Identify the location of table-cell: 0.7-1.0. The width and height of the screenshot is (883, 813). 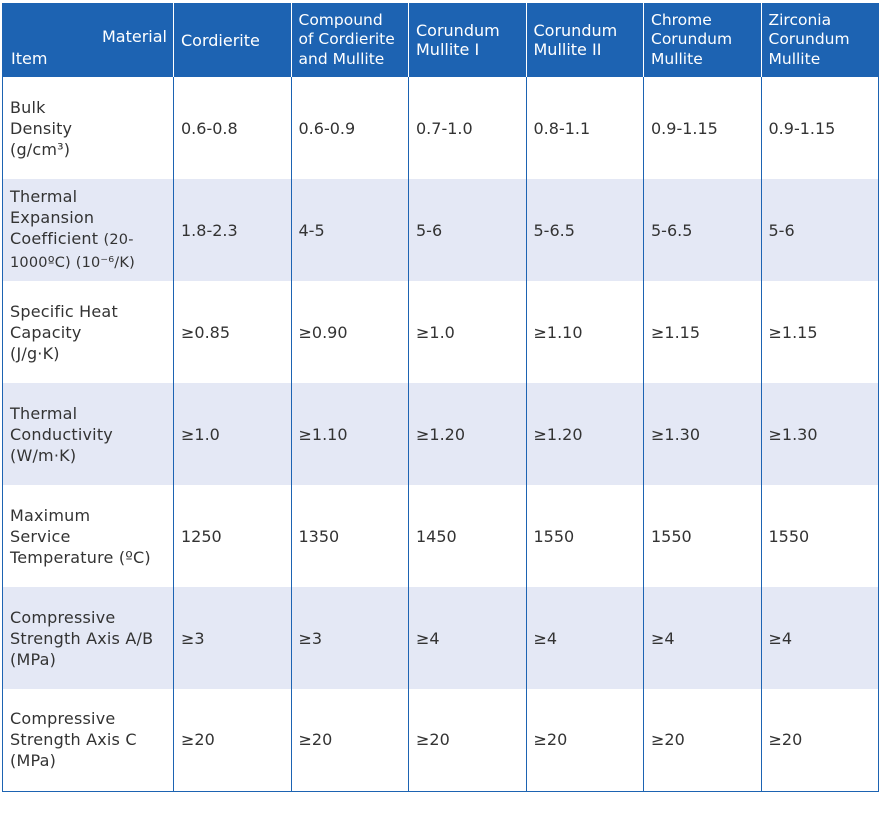
(467, 128).